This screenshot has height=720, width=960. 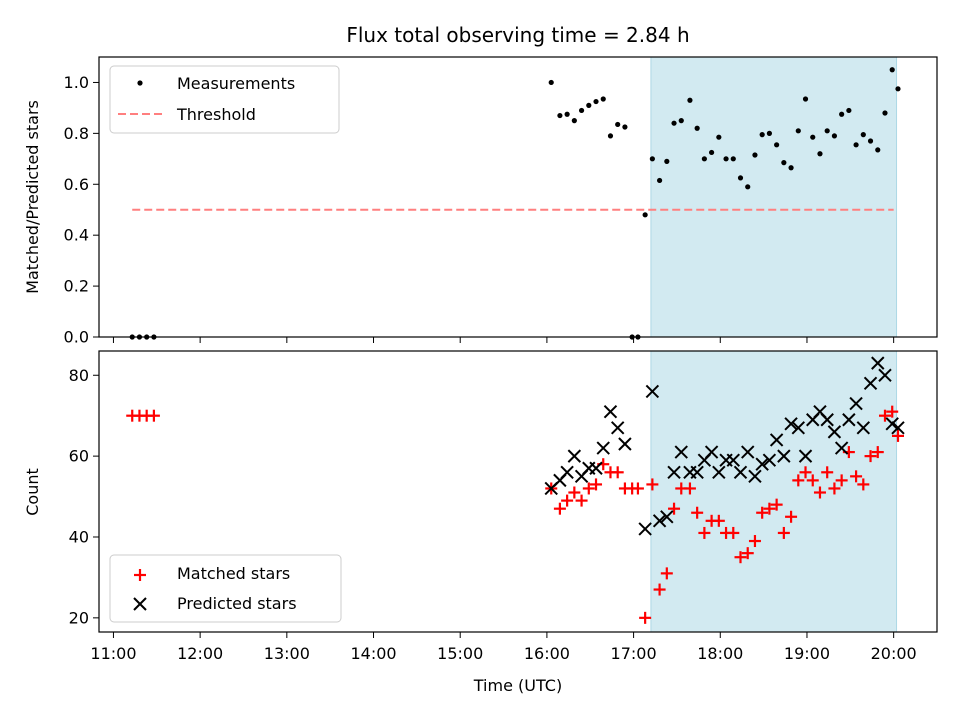 I want to click on chart-title: Flux total observing time = 2.84 h, so click(x=517, y=35).